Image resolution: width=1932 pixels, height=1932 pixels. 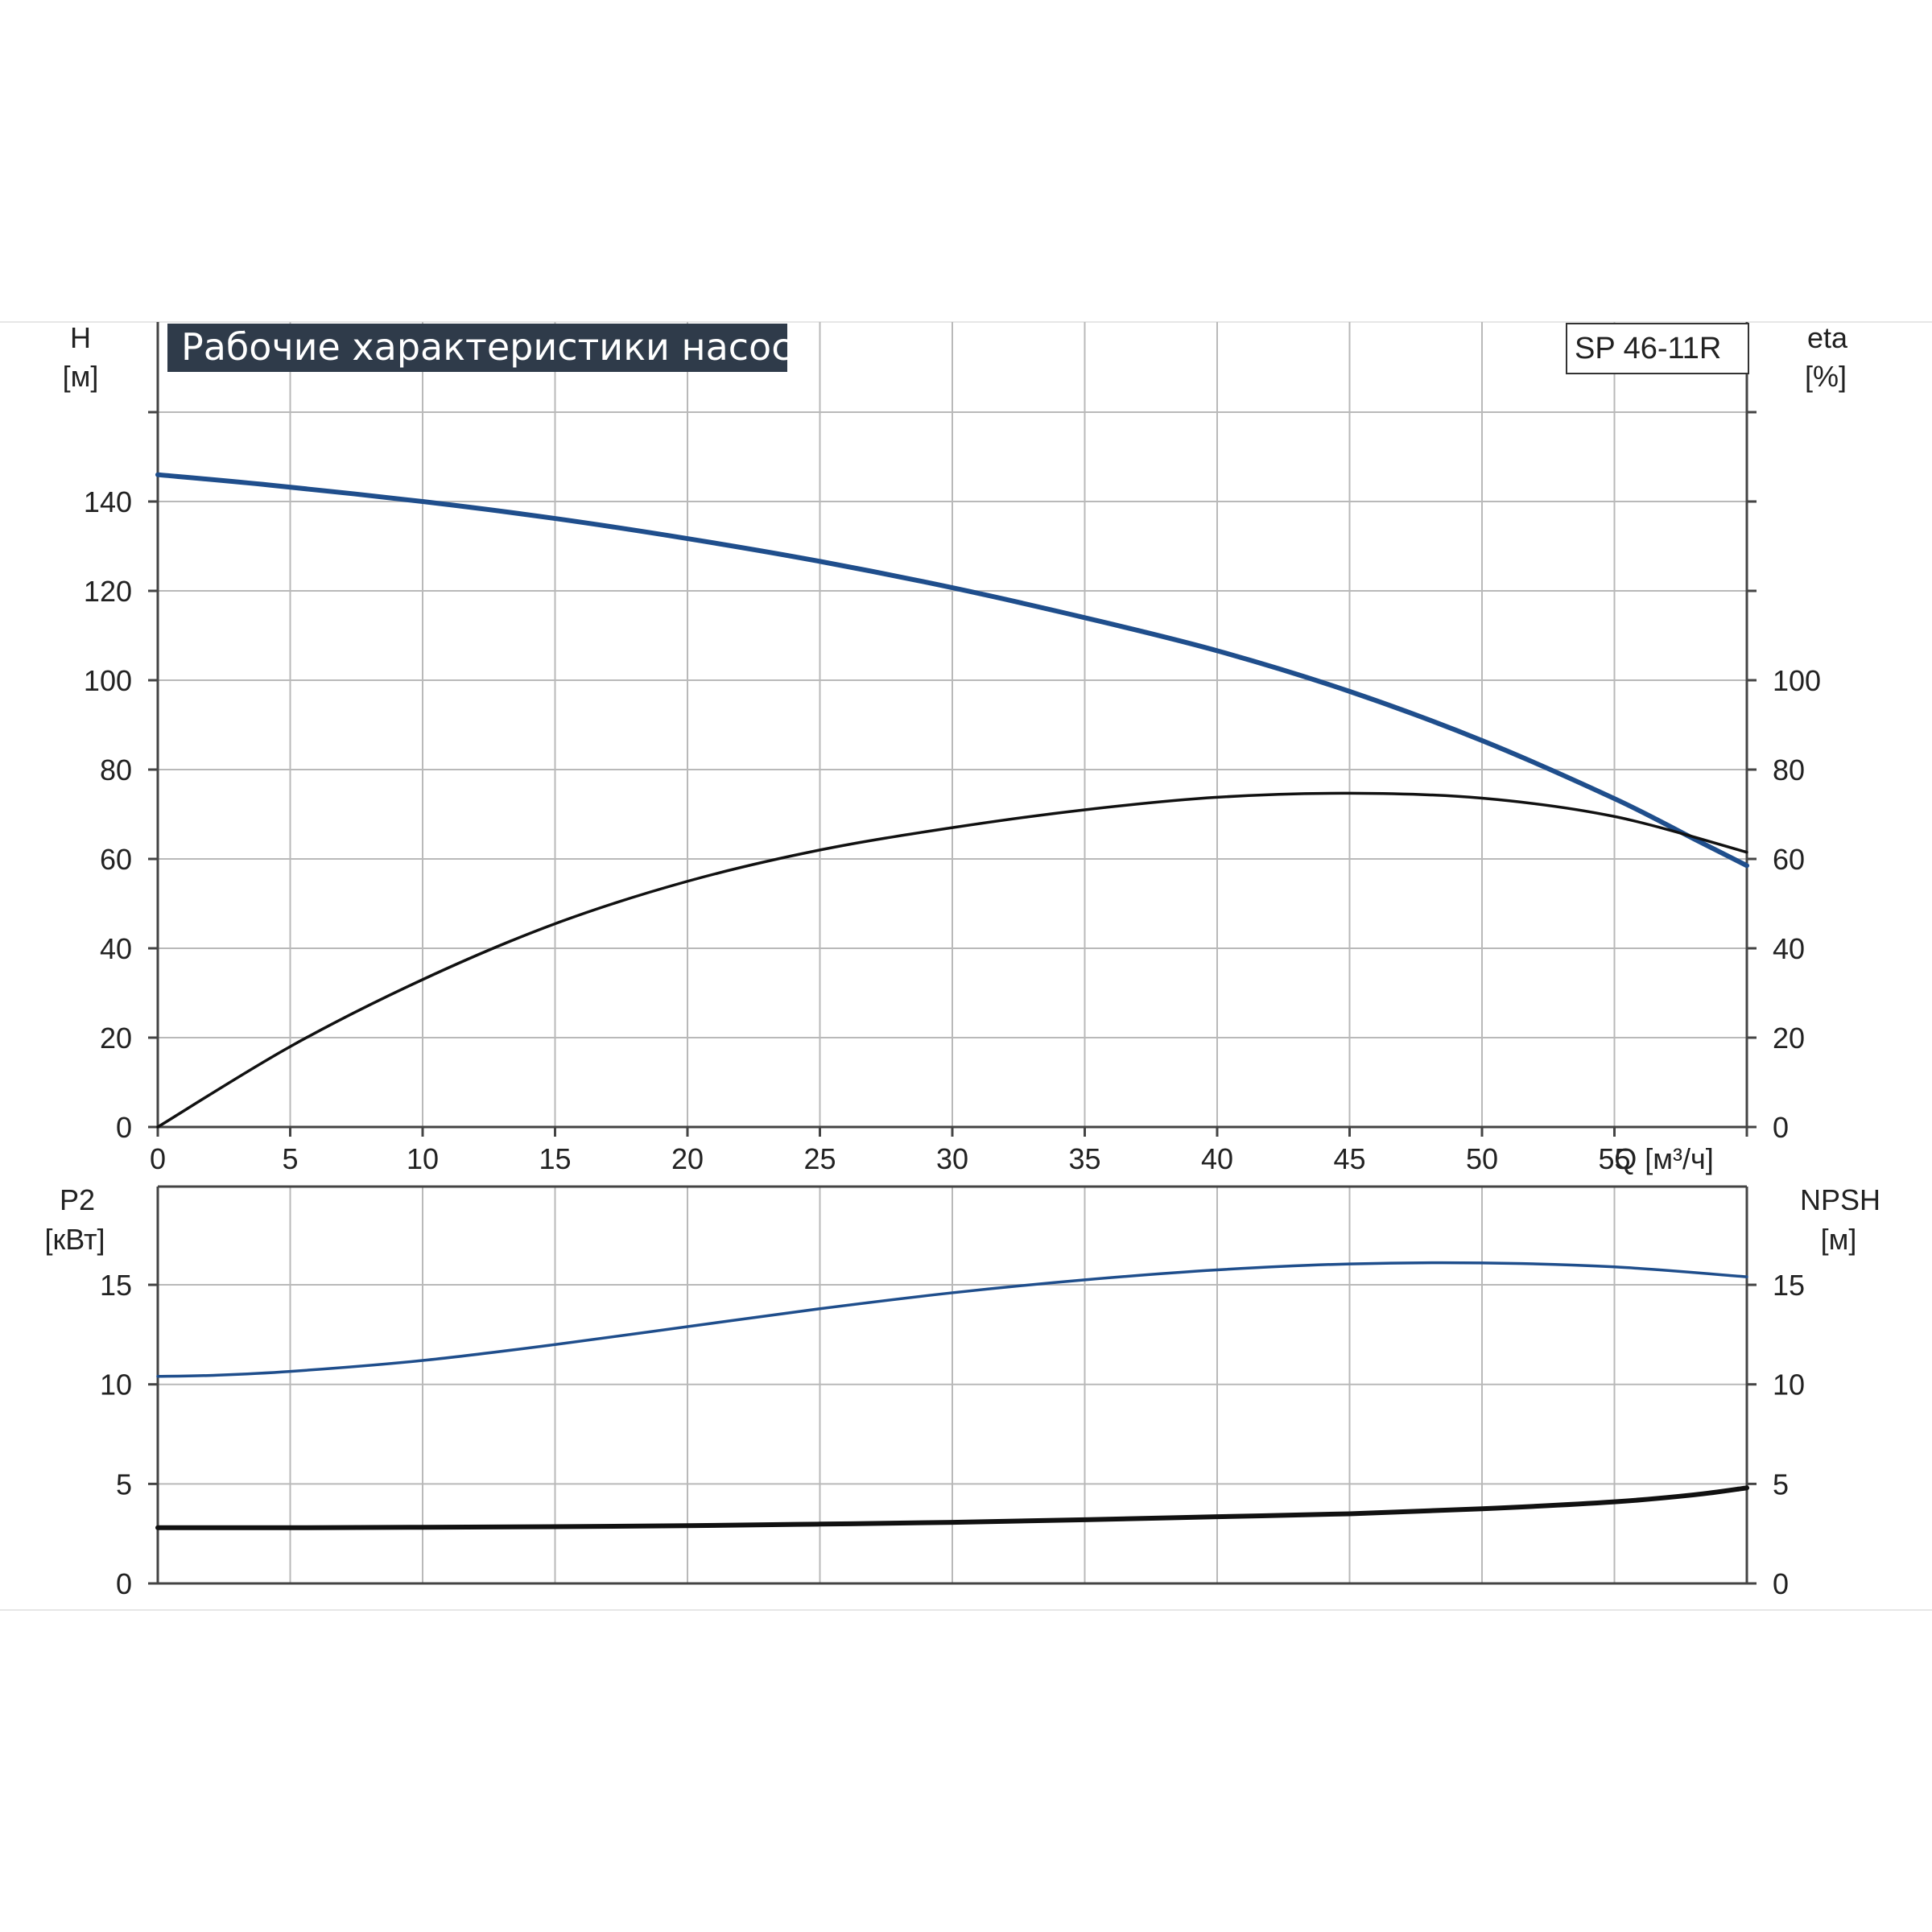 What do you see at coordinates (116, 1385) in the screenshot?
I see `bottom-y-left-tick-label: 10` at bounding box center [116, 1385].